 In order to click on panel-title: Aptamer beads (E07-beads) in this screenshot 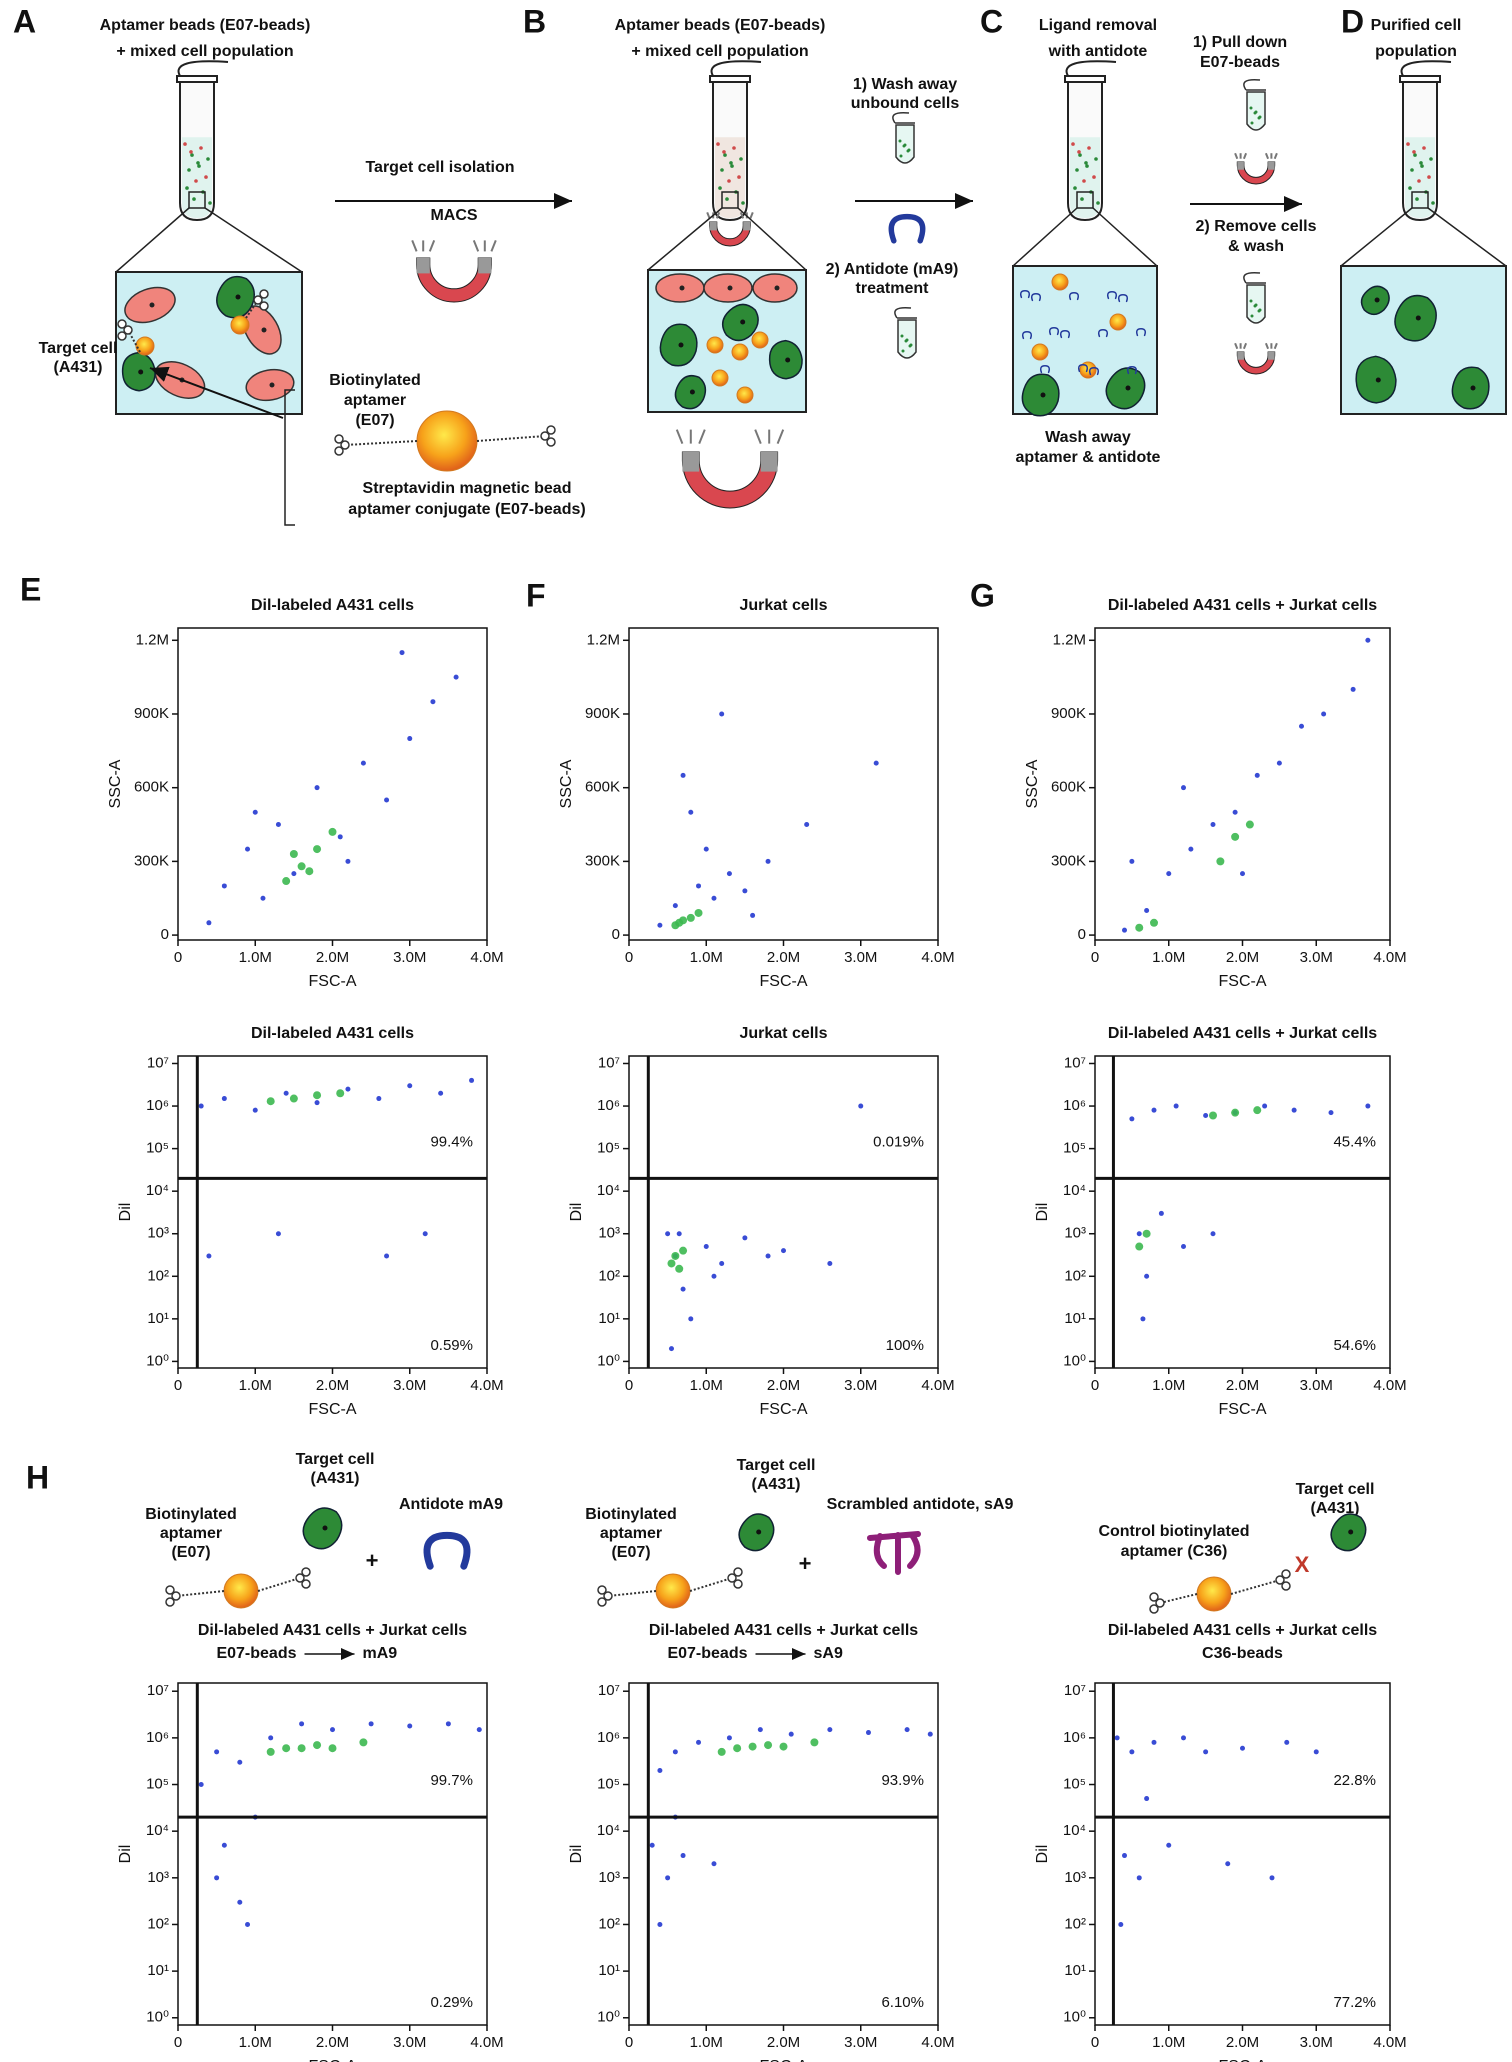, I will do `click(205, 25)`.